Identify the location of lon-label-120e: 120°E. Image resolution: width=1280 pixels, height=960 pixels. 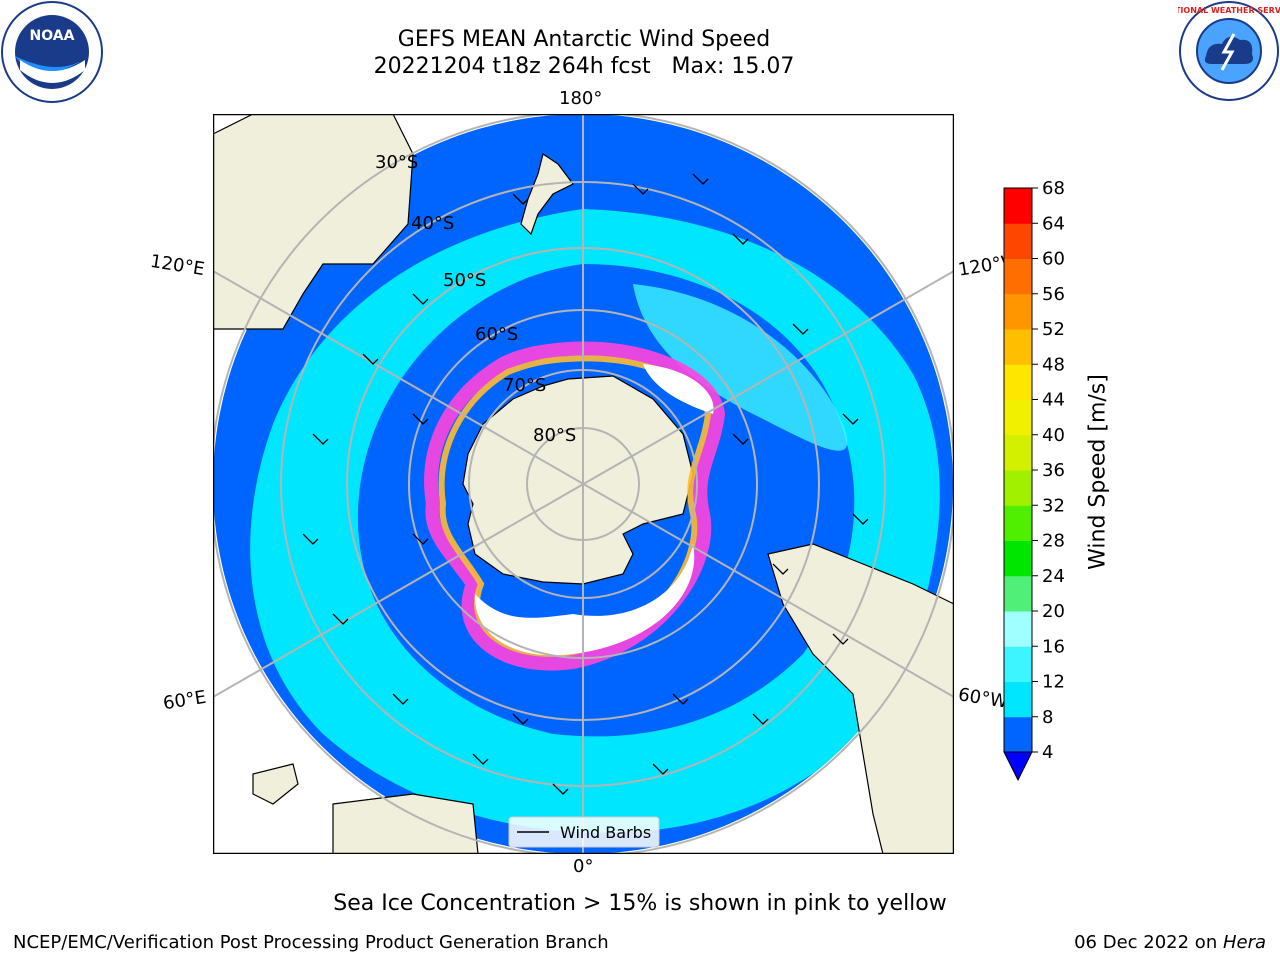
(177, 265).